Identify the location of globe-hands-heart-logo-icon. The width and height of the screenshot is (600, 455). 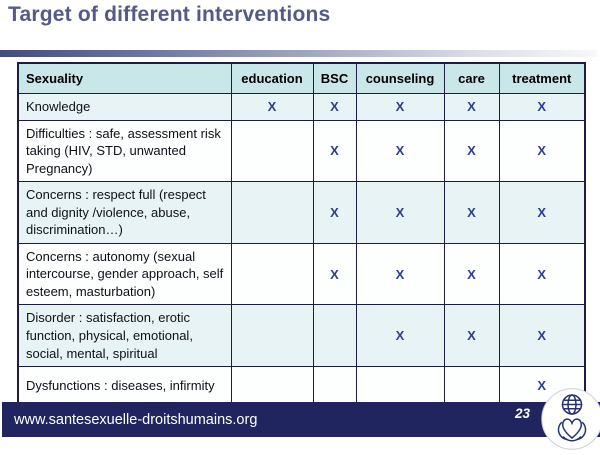
(570, 419).